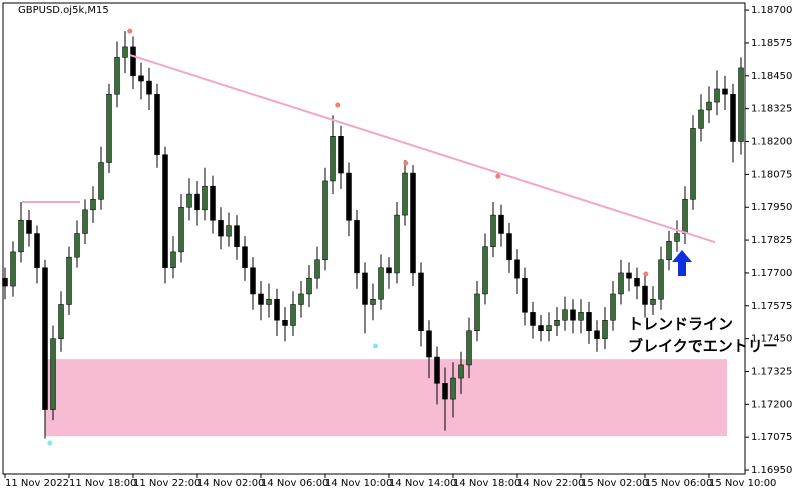 This screenshot has width=792, height=495. What do you see at coordinates (771, 306) in the screenshot?
I see `y-tick-label: 1.17575` at bounding box center [771, 306].